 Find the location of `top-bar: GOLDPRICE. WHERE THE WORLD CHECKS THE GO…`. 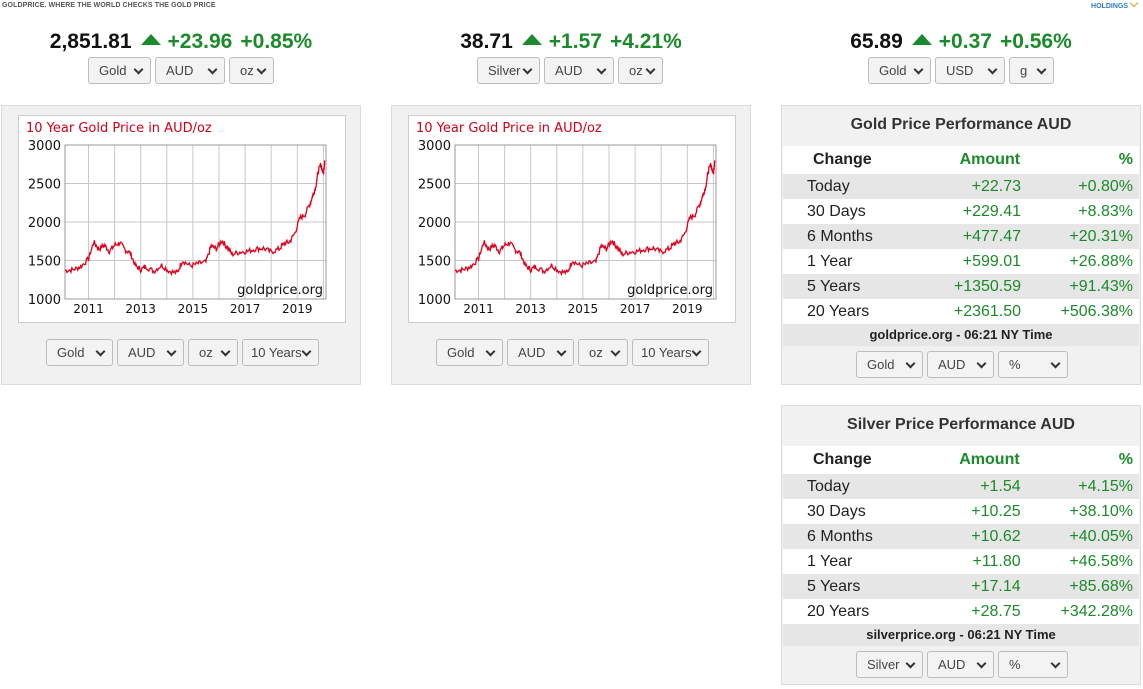

top-bar: GOLDPRICE. WHERE THE WORLD CHECKS THE GO… is located at coordinates (571, 6).